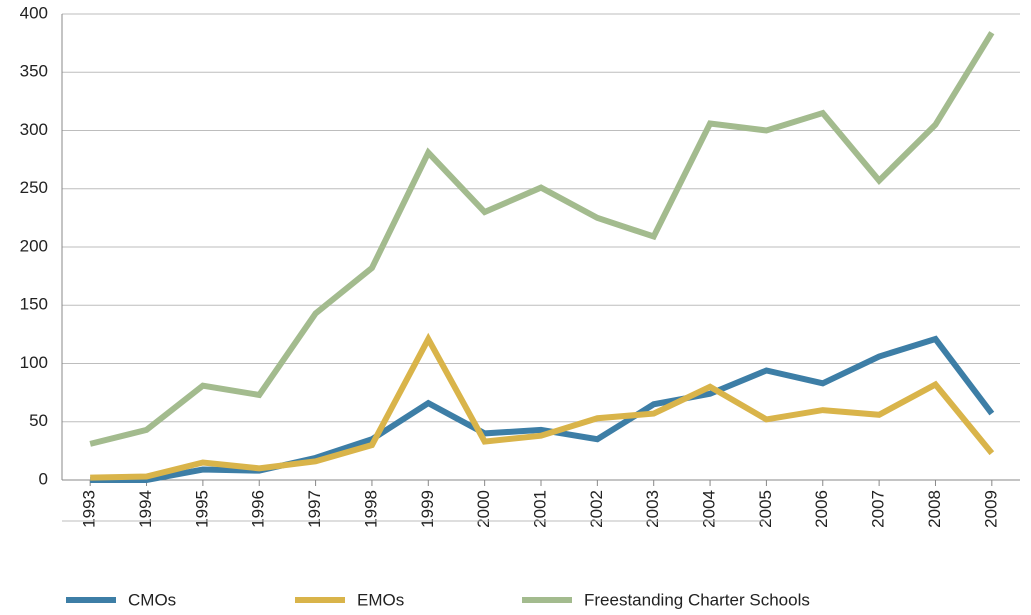  Describe the element at coordinates (483, 509) in the screenshot. I see `x-tick-label: 2000` at that location.